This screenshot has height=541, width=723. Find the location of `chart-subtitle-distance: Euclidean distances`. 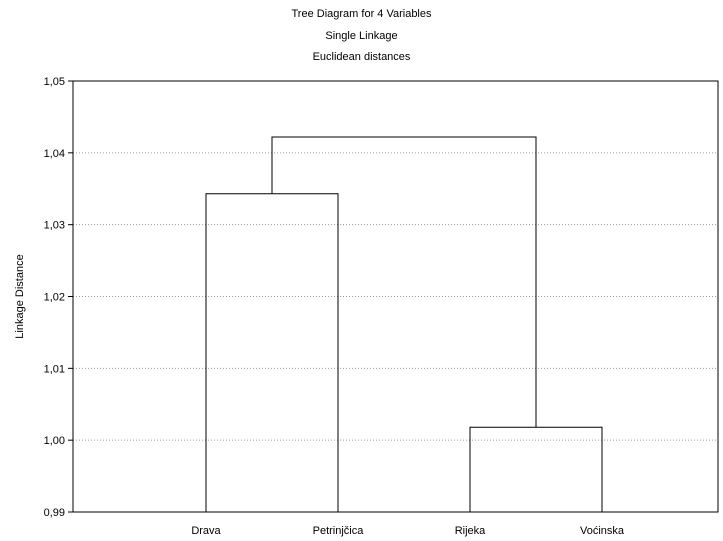

chart-subtitle-distance: Euclidean distances is located at coordinates (361, 57).